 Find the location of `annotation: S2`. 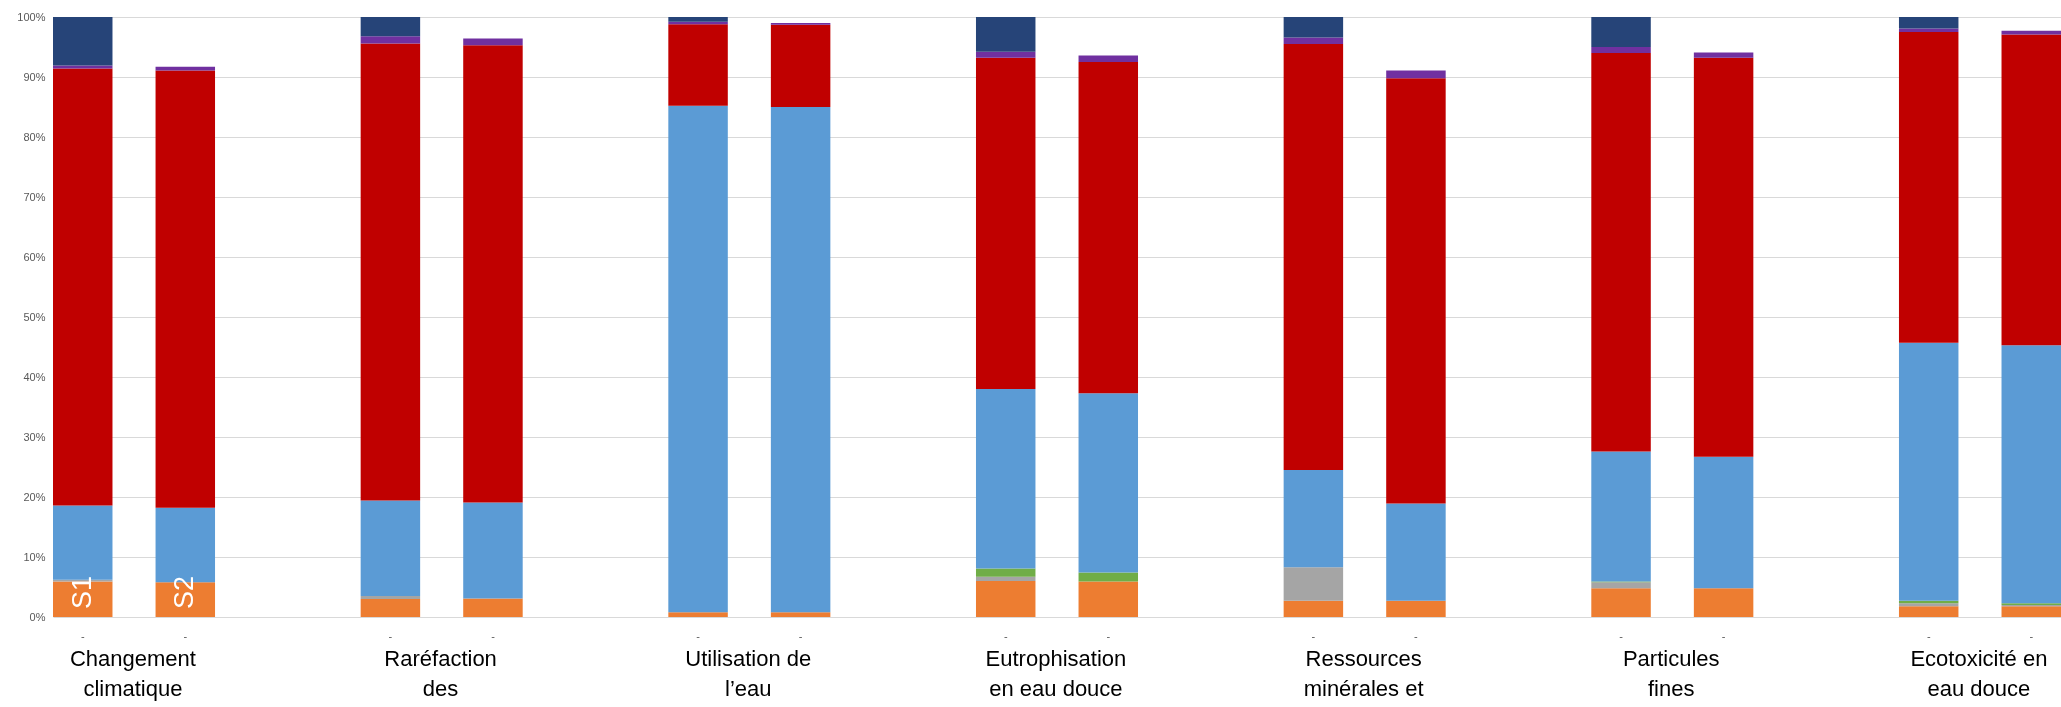

annotation: S2 is located at coordinates (184, 592).